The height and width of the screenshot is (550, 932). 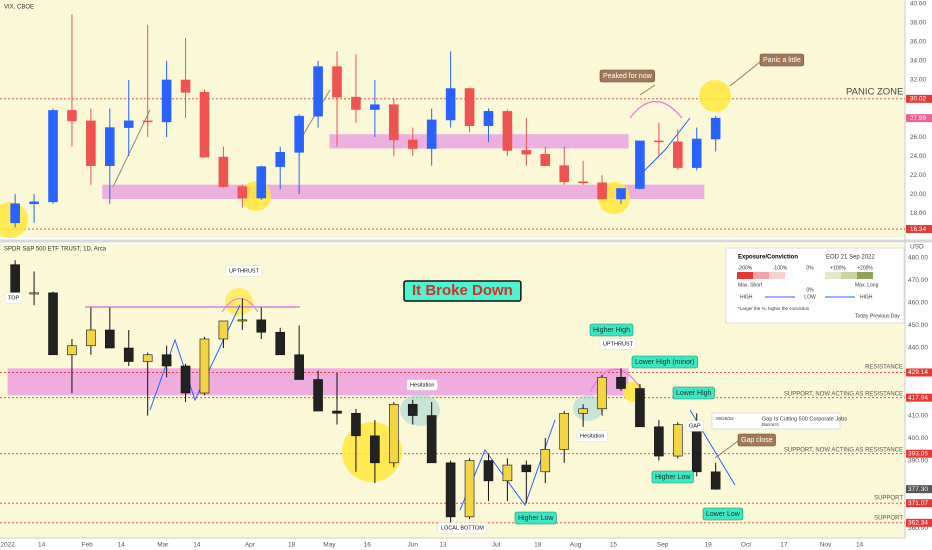 What do you see at coordinates (725, 418) in the screenshot?
I see `news-date: 09/20/22` at bounding box center [725, 418].